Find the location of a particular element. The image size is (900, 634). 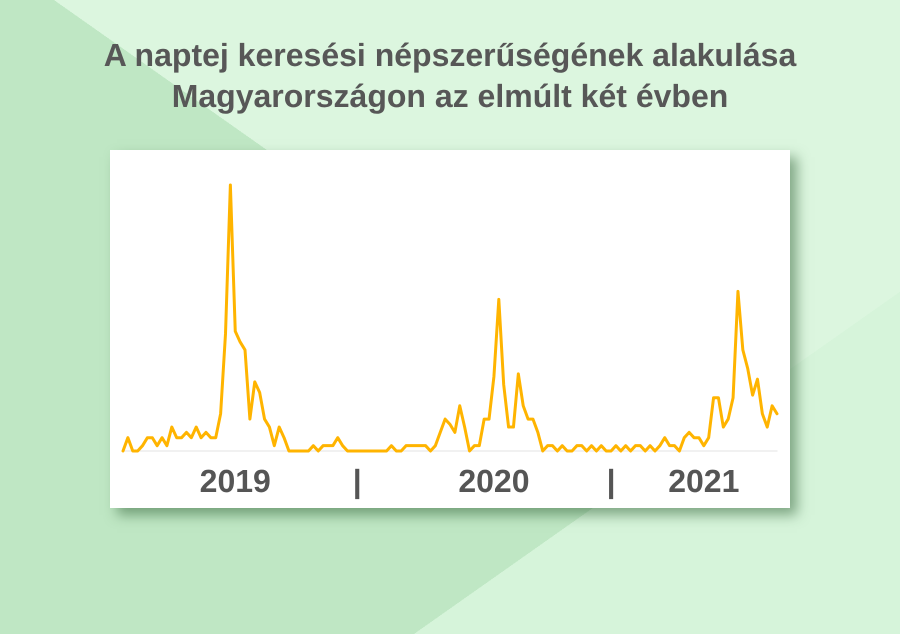

x-tick-label: 2020 is located at coordinates (494, 481).